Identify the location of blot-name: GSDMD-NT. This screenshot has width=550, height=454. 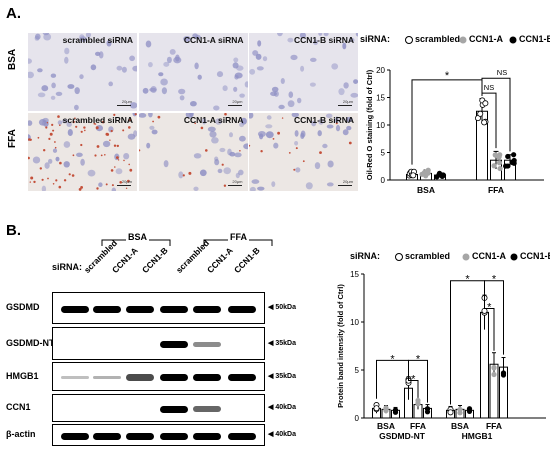
(30, 342).